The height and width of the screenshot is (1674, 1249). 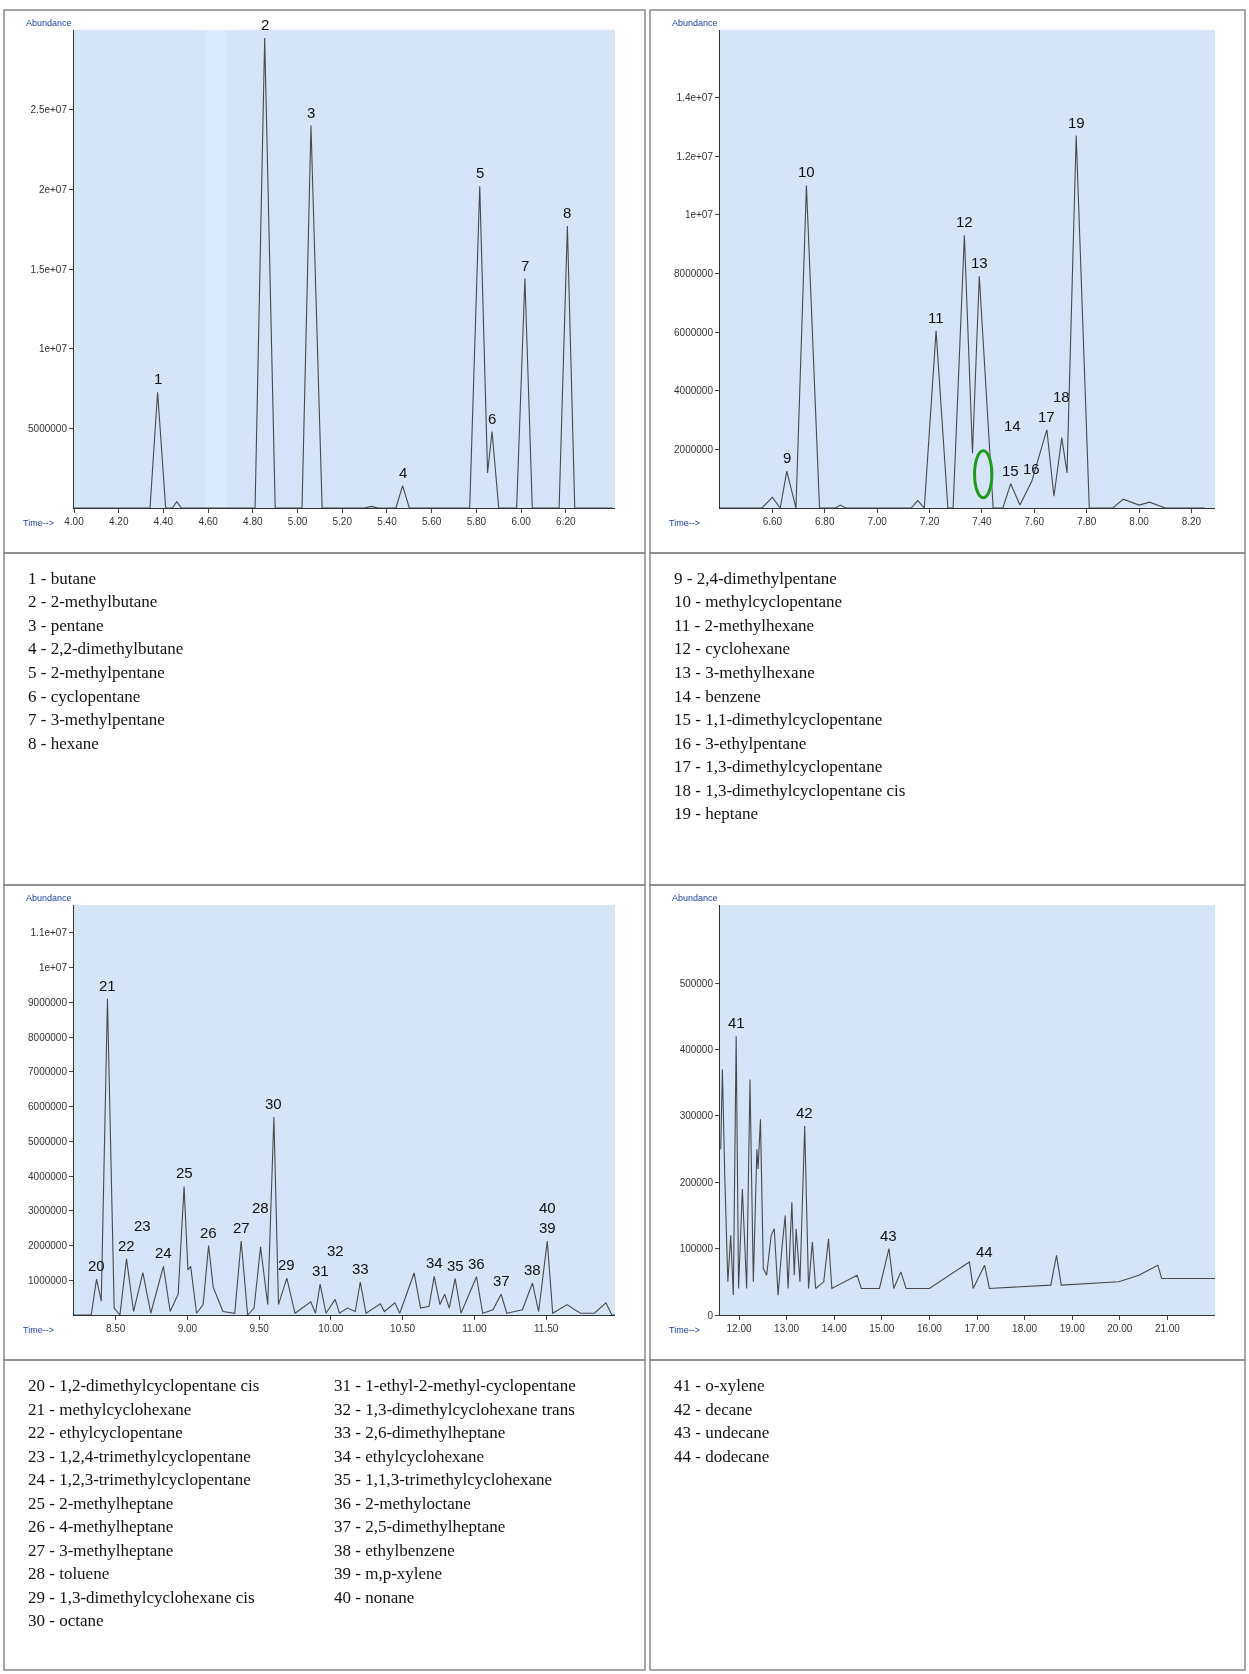 I want to click on text: 42 - decane, so click(x=713, y=1409).